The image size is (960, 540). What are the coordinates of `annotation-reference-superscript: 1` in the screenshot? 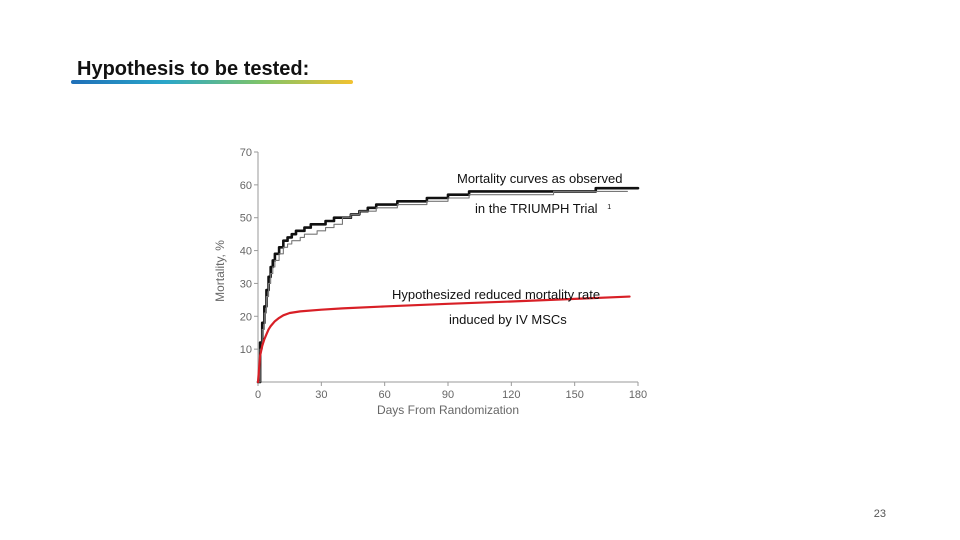 It's located at (609, 207).